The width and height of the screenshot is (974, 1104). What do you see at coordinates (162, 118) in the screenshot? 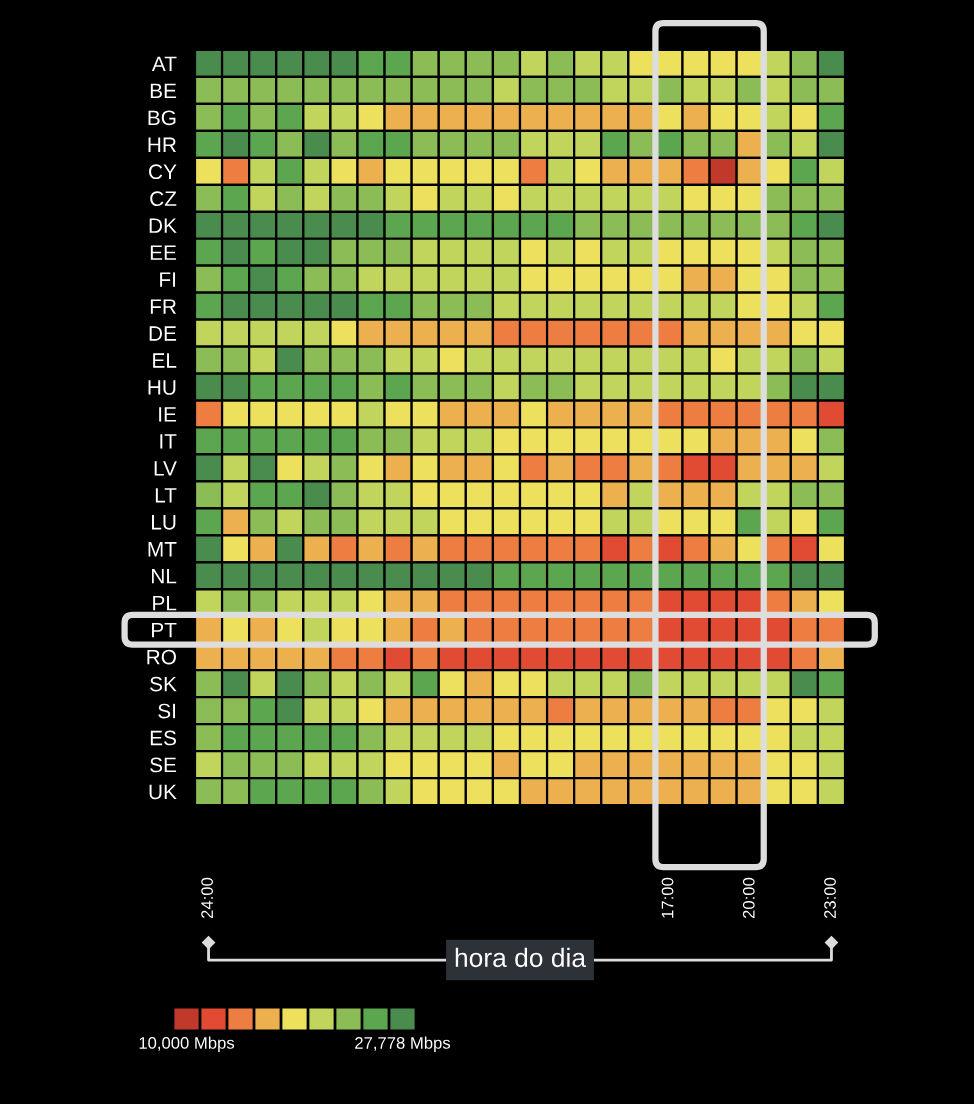
I see `y-tick-label: BG` at bounding box center [162, 118].